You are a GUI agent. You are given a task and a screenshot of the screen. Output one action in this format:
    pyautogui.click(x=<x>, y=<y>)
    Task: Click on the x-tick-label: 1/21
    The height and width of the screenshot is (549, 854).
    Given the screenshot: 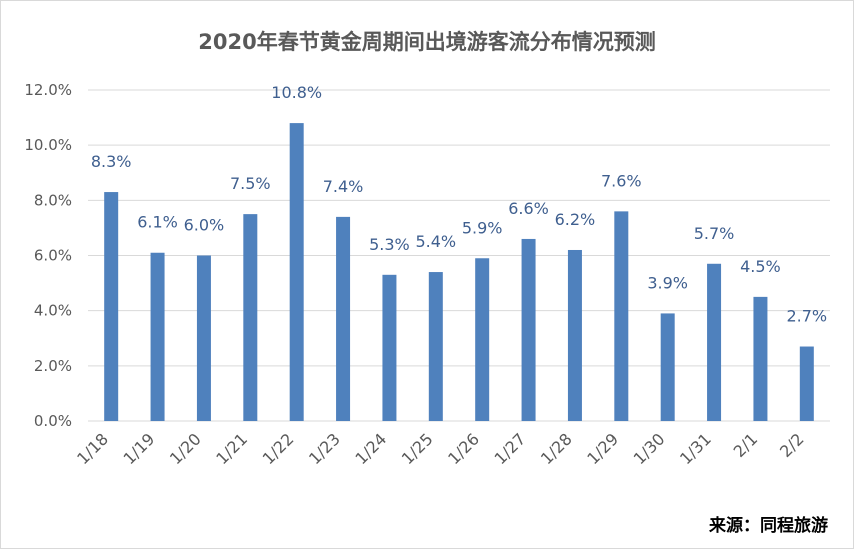 What is the action you would take?
    pyautogui.click(x=231, y=448)
    